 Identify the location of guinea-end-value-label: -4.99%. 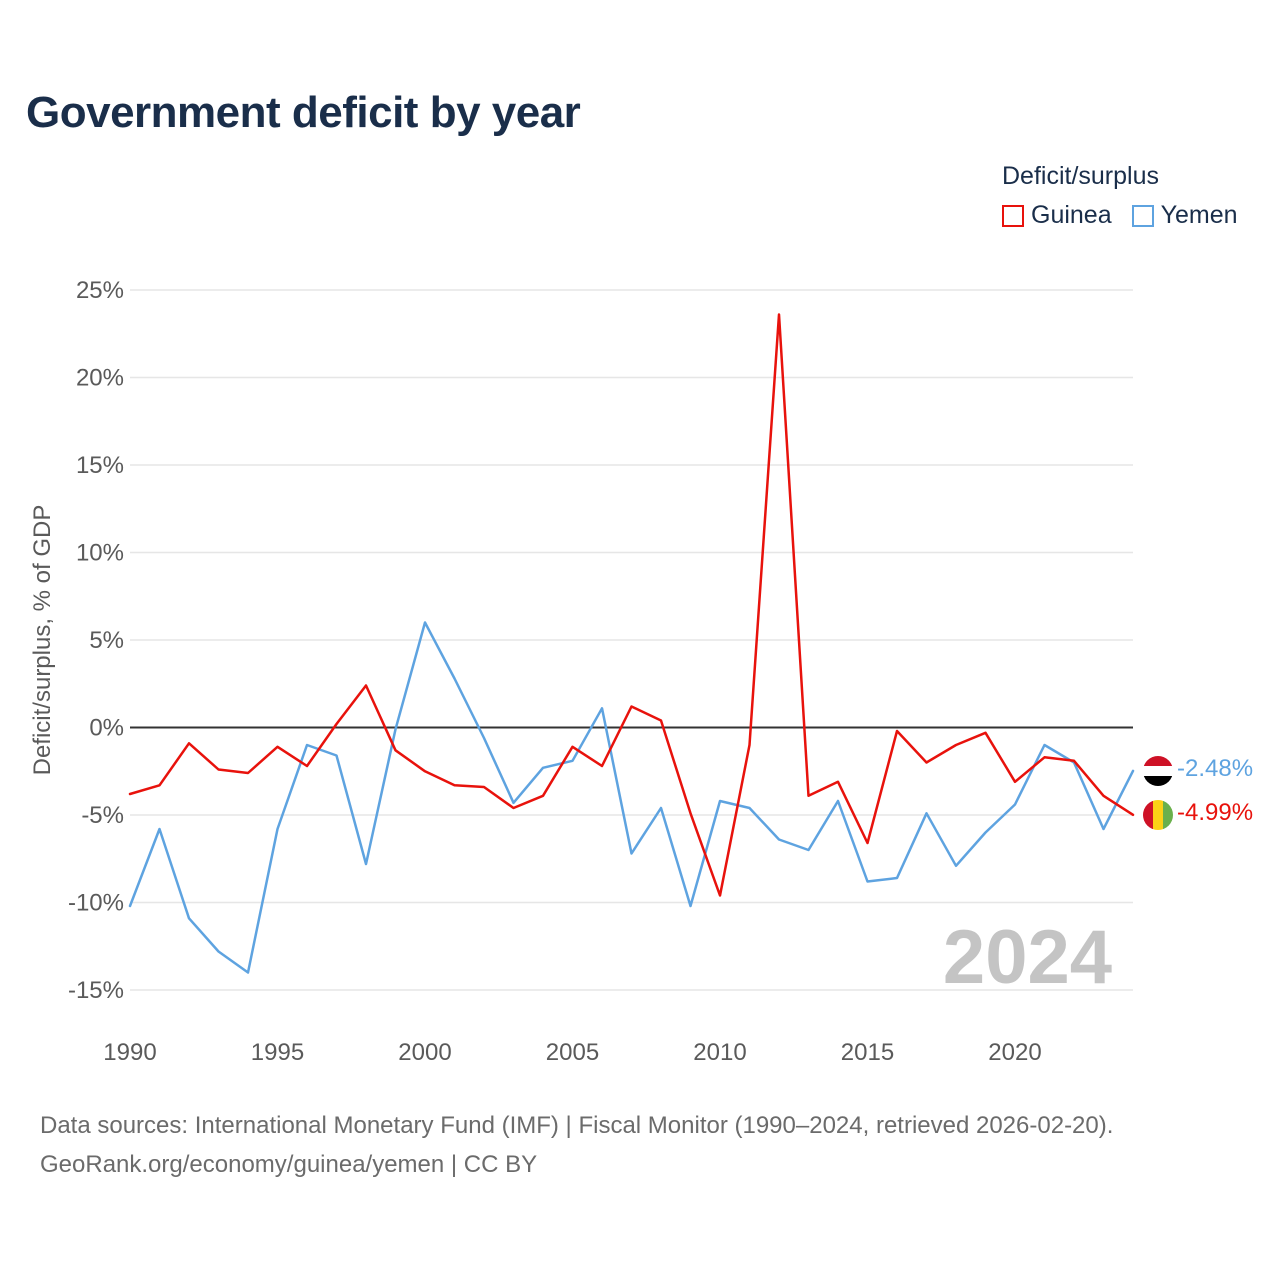
(1215, 812).